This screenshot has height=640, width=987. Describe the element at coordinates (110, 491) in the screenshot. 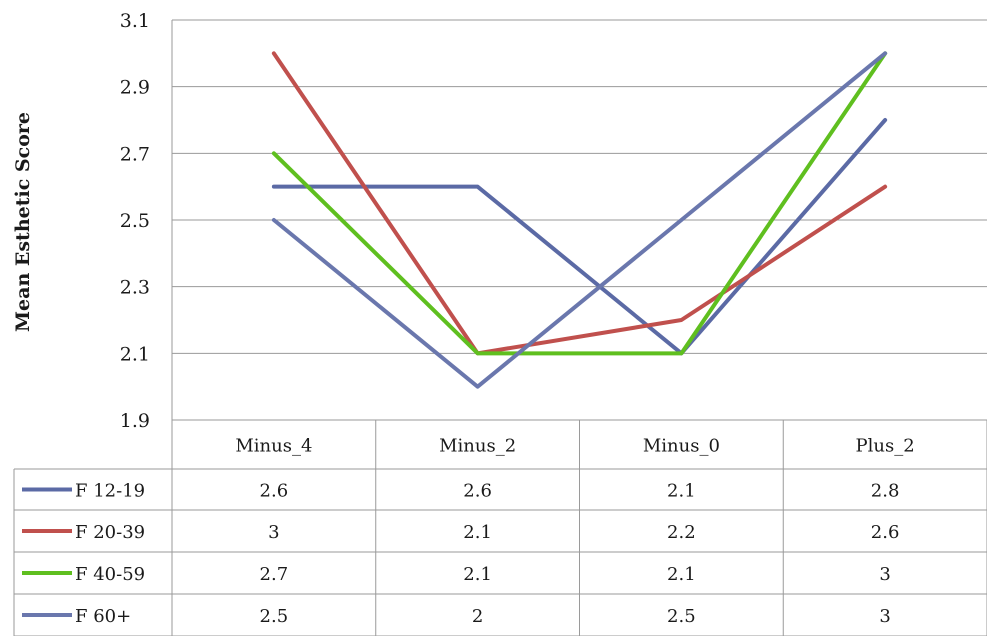

I see `legend-label: F 12-19` at that location.